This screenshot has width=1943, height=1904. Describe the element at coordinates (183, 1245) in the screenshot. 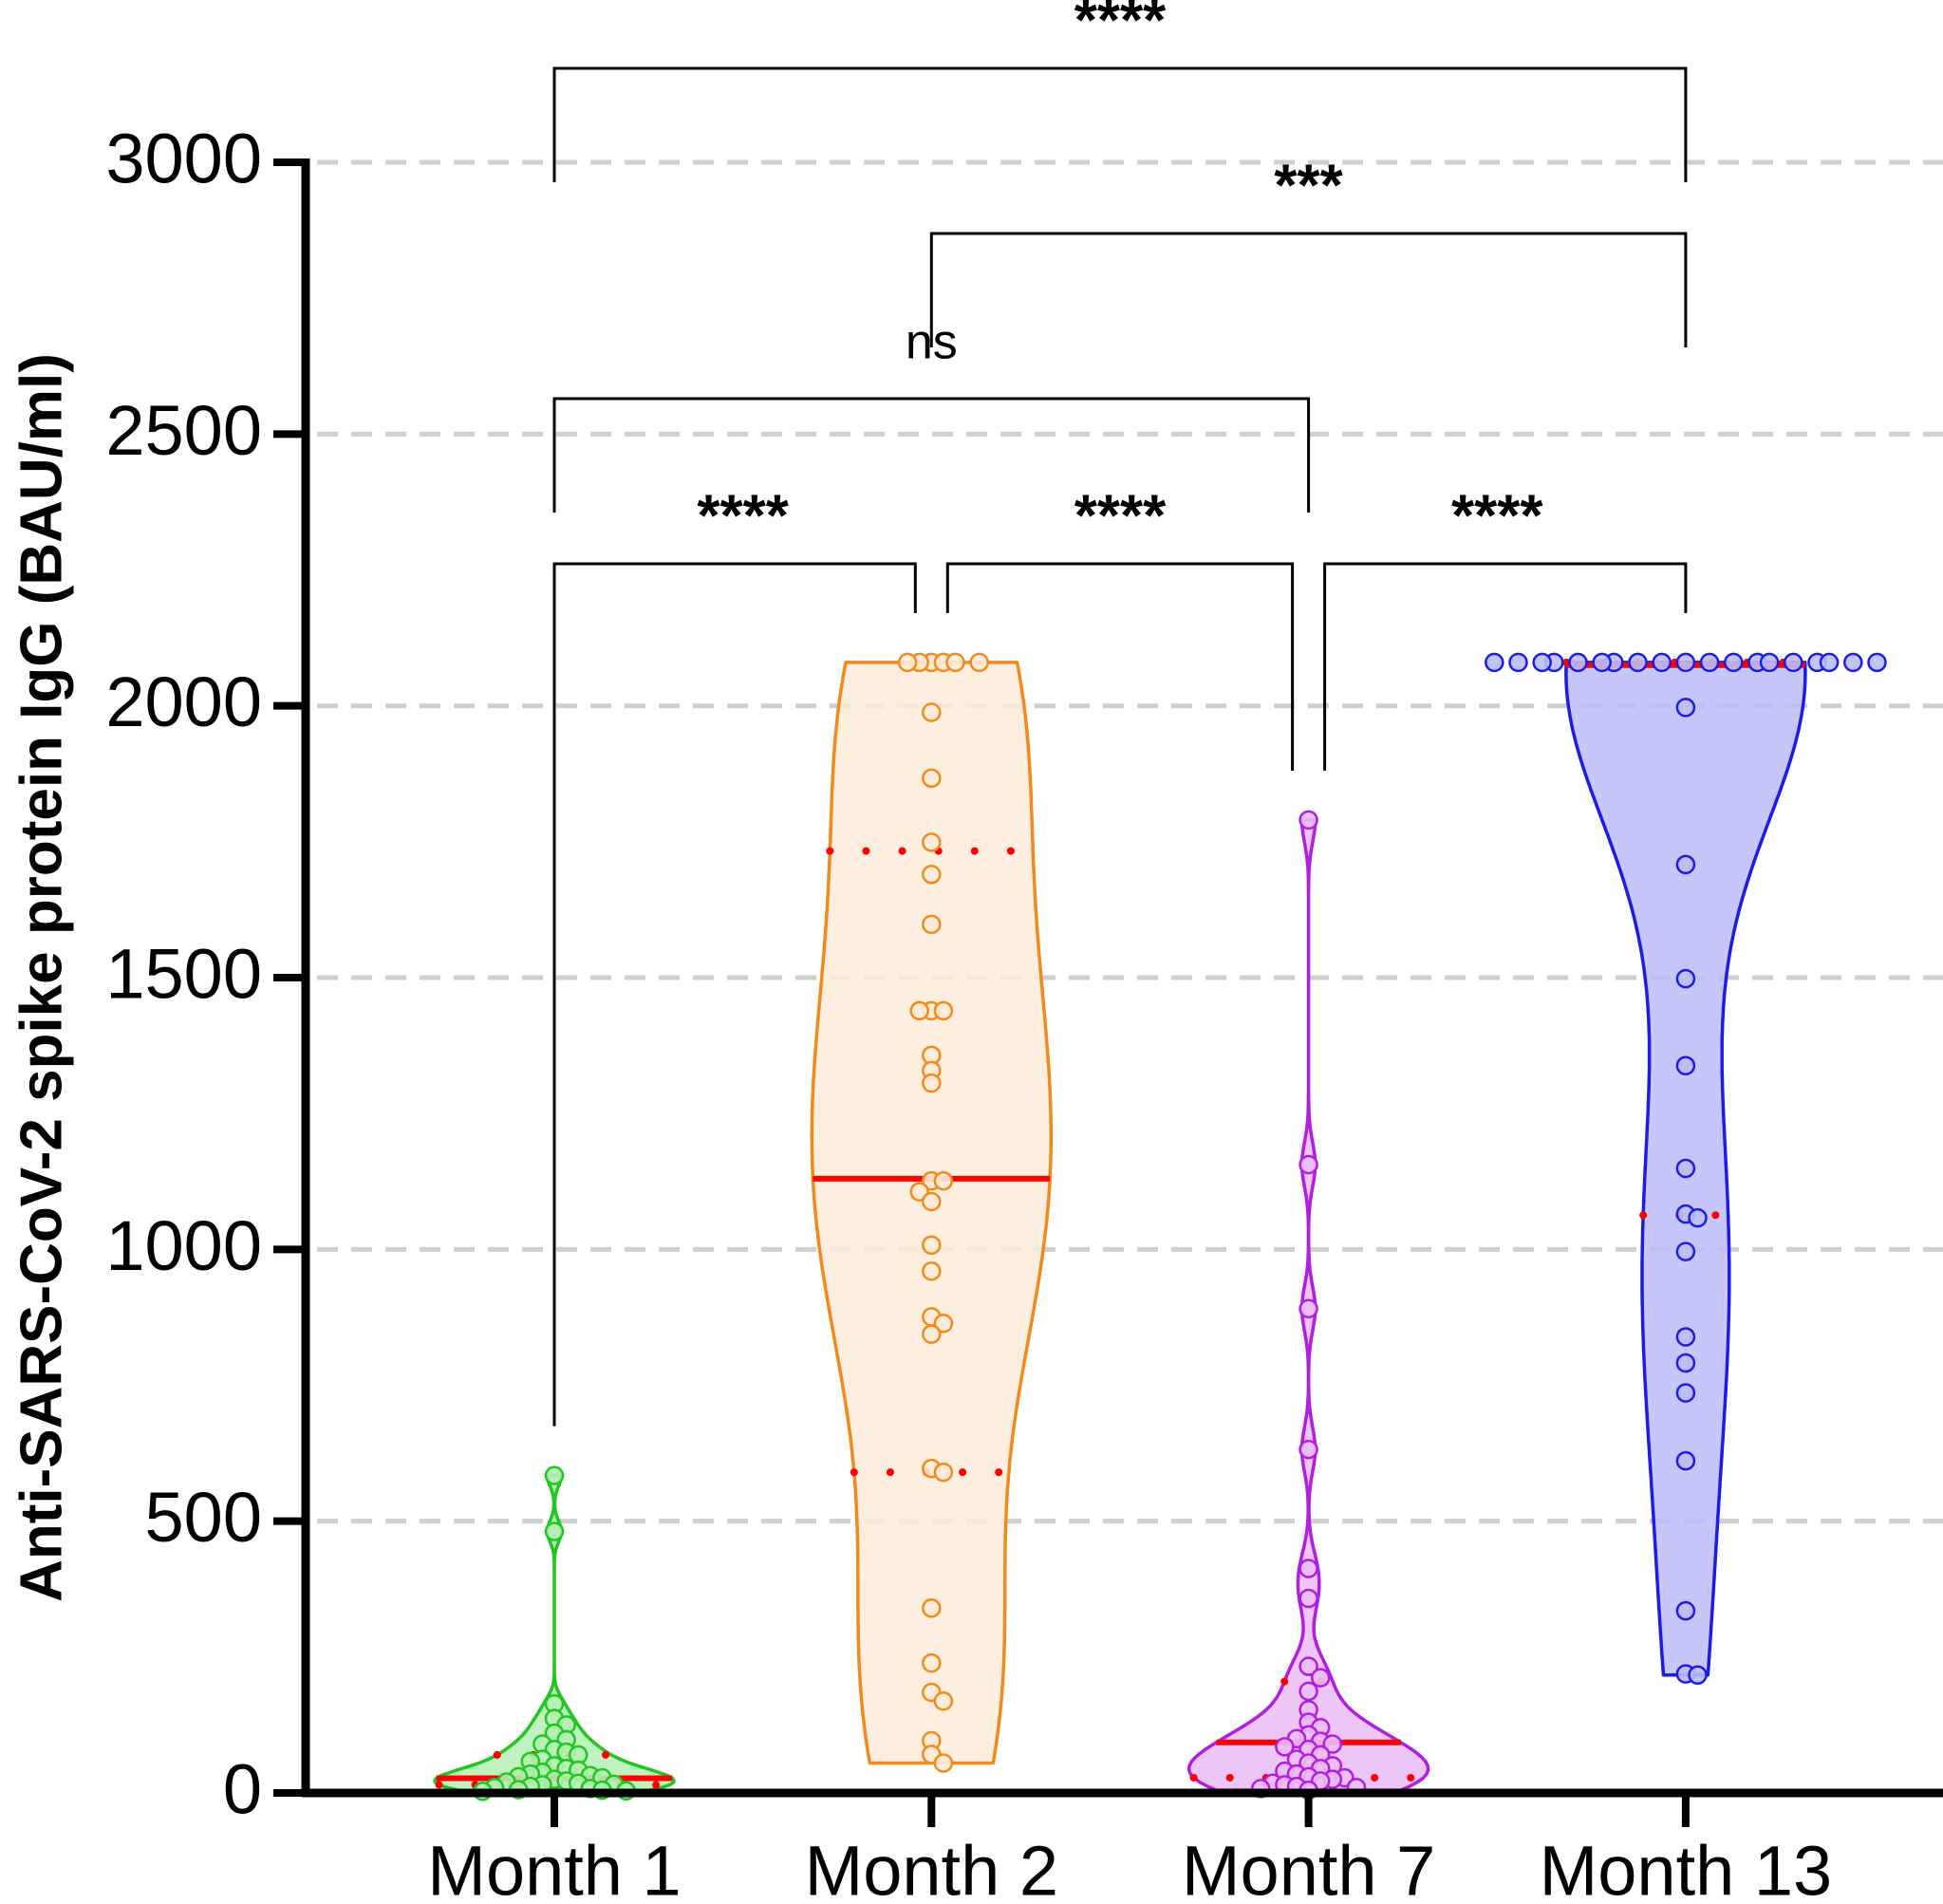

I see `y-tick-label: 1000` at that location.